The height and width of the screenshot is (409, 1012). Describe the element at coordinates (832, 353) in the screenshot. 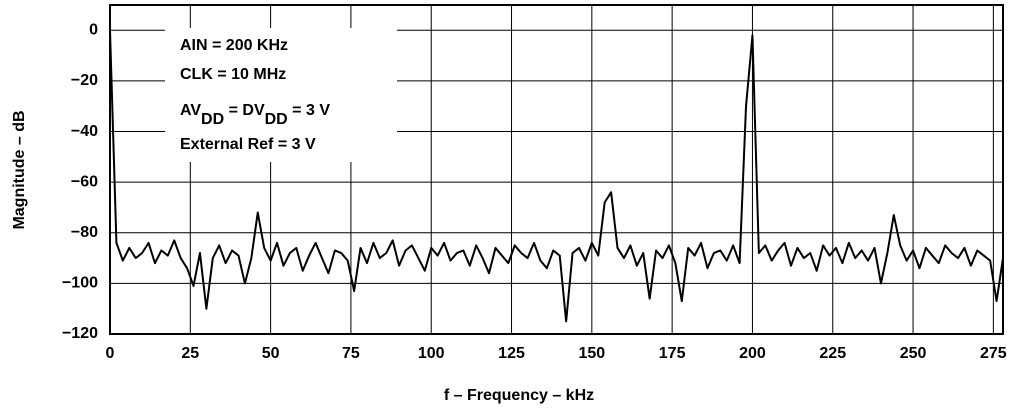

I see `x-tick-label: 225` at that location.